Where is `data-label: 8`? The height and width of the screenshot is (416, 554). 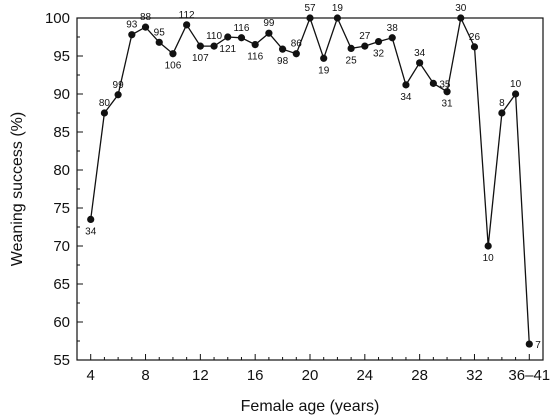
data-label: 8 is located at coordinates (502, 103).